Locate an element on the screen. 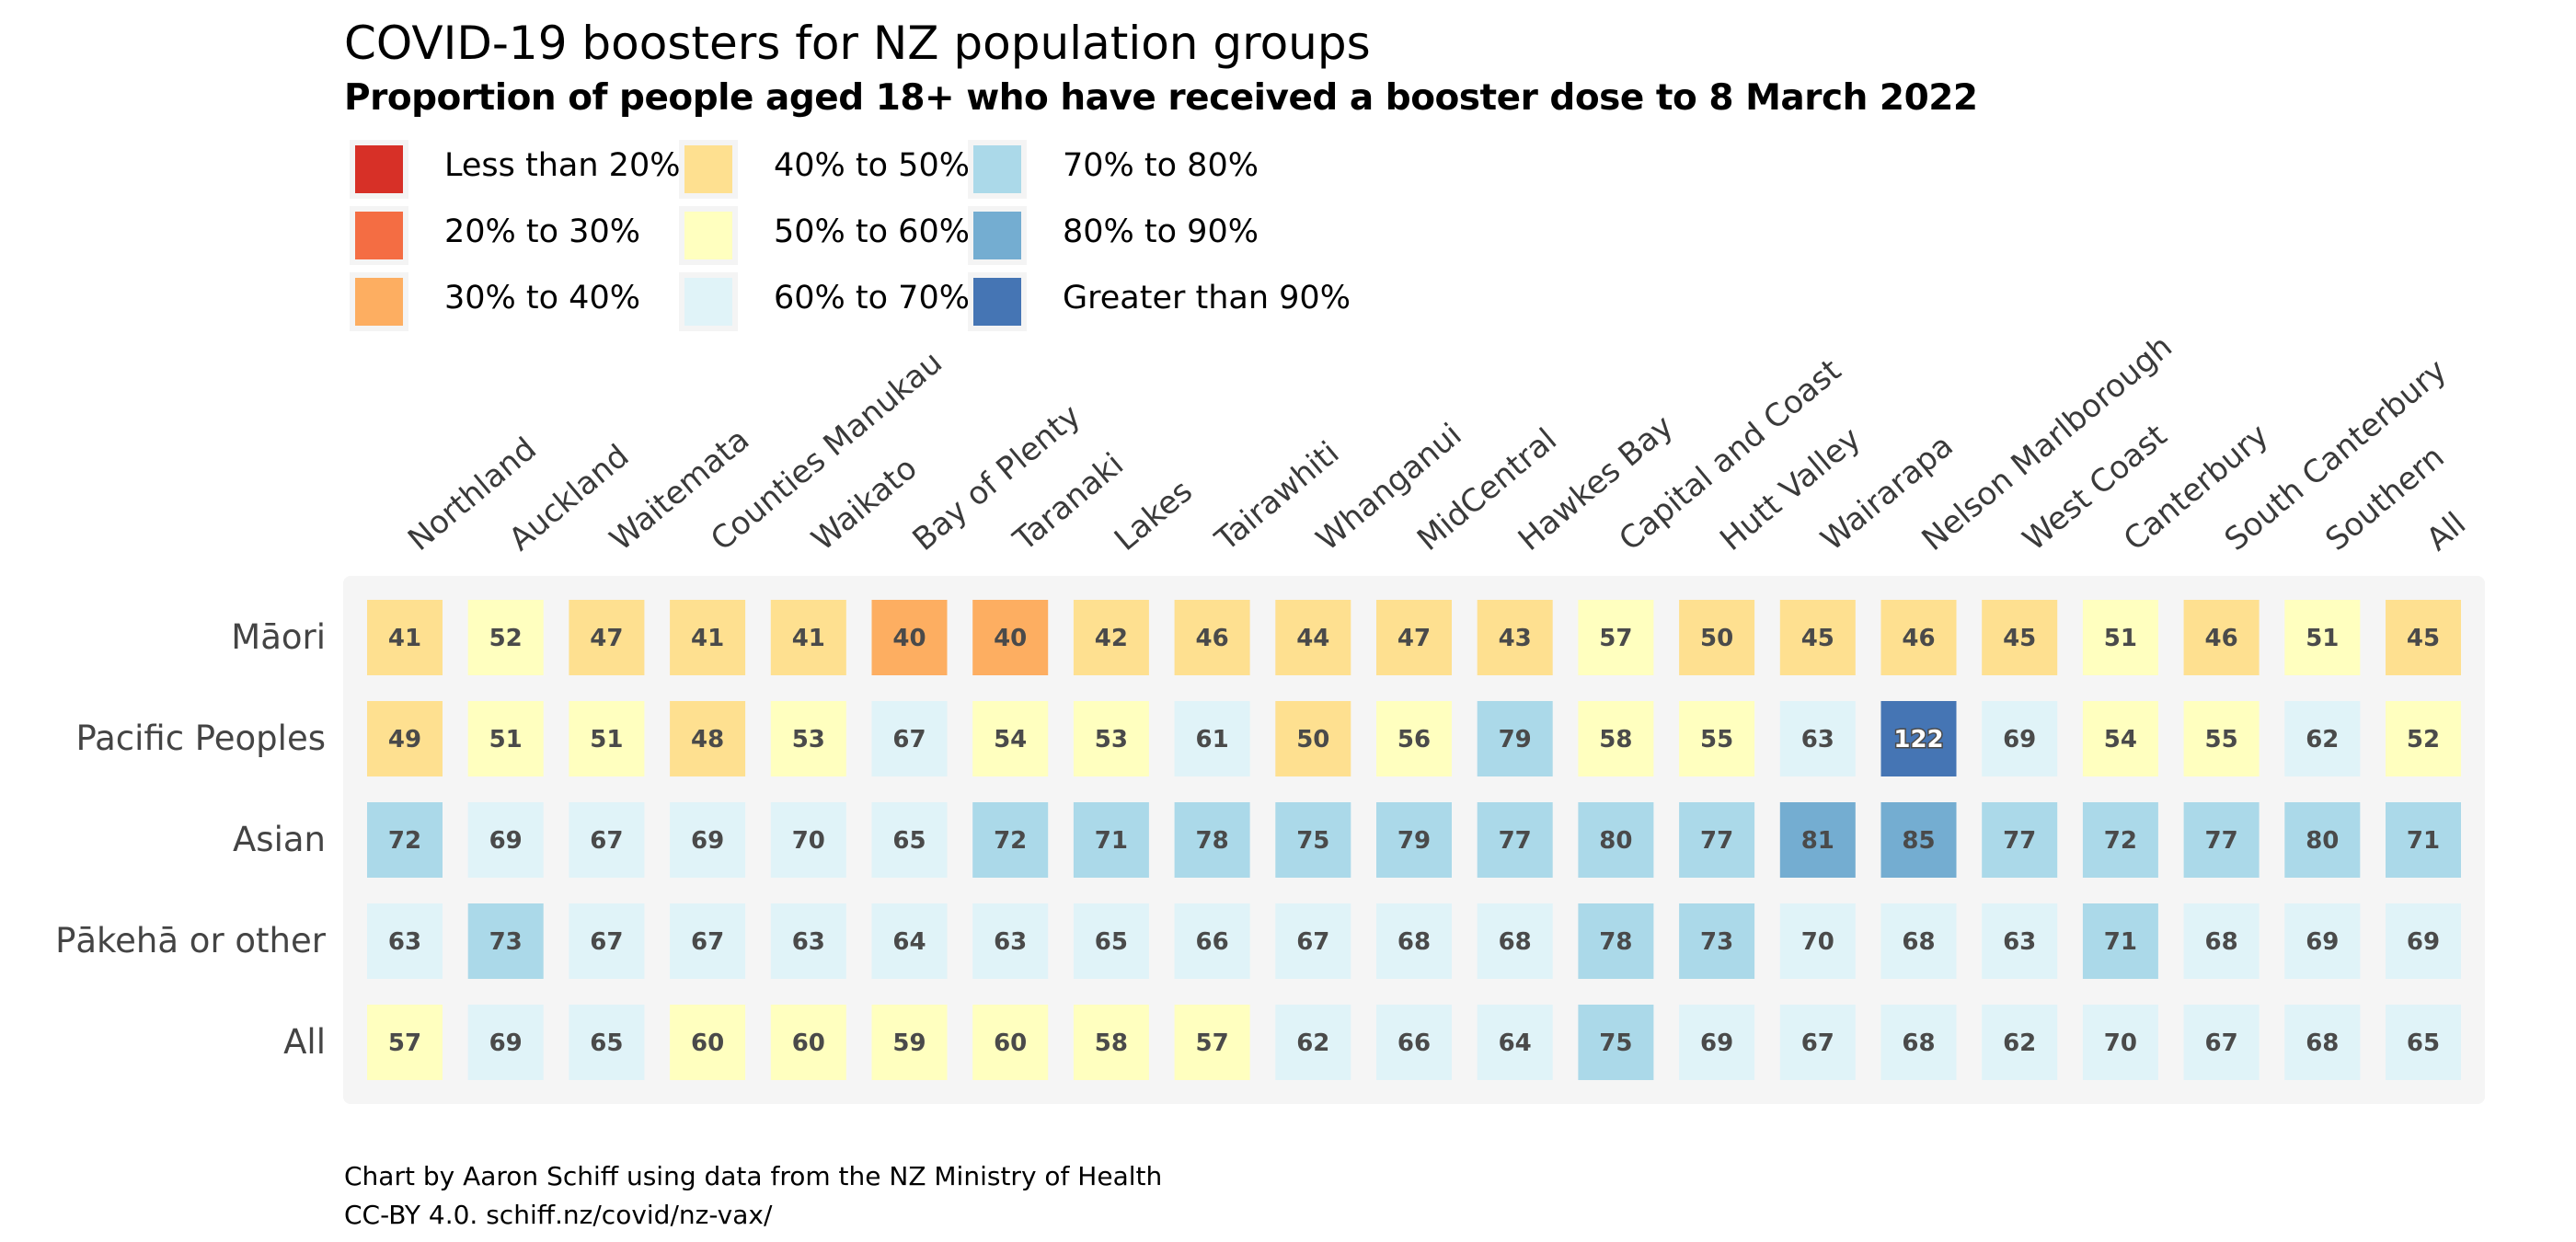 The height and width of the screenshot is (1242, 2576). legend-label: 20% to 30% is located at coordinates (542, 231).